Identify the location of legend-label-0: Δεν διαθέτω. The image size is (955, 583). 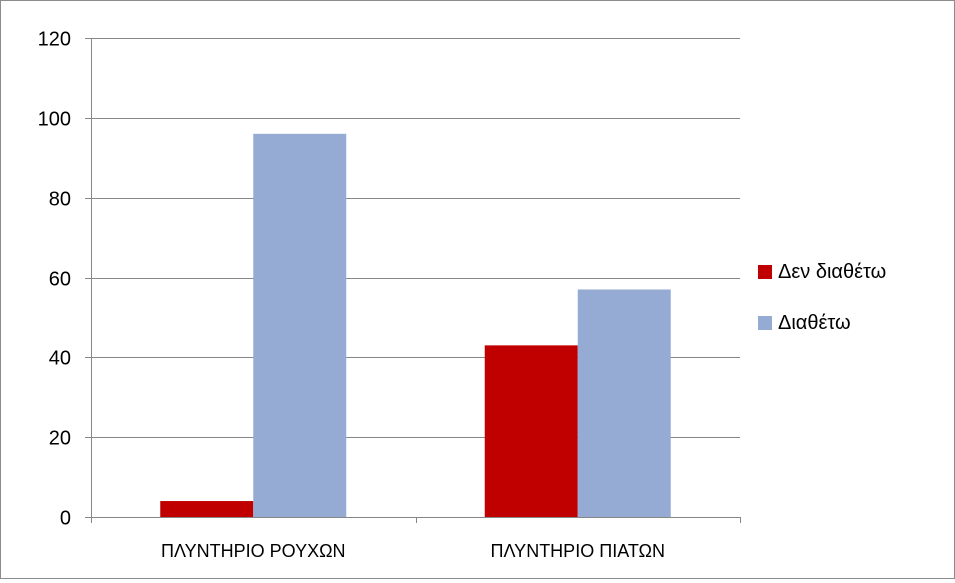
(832, 272).